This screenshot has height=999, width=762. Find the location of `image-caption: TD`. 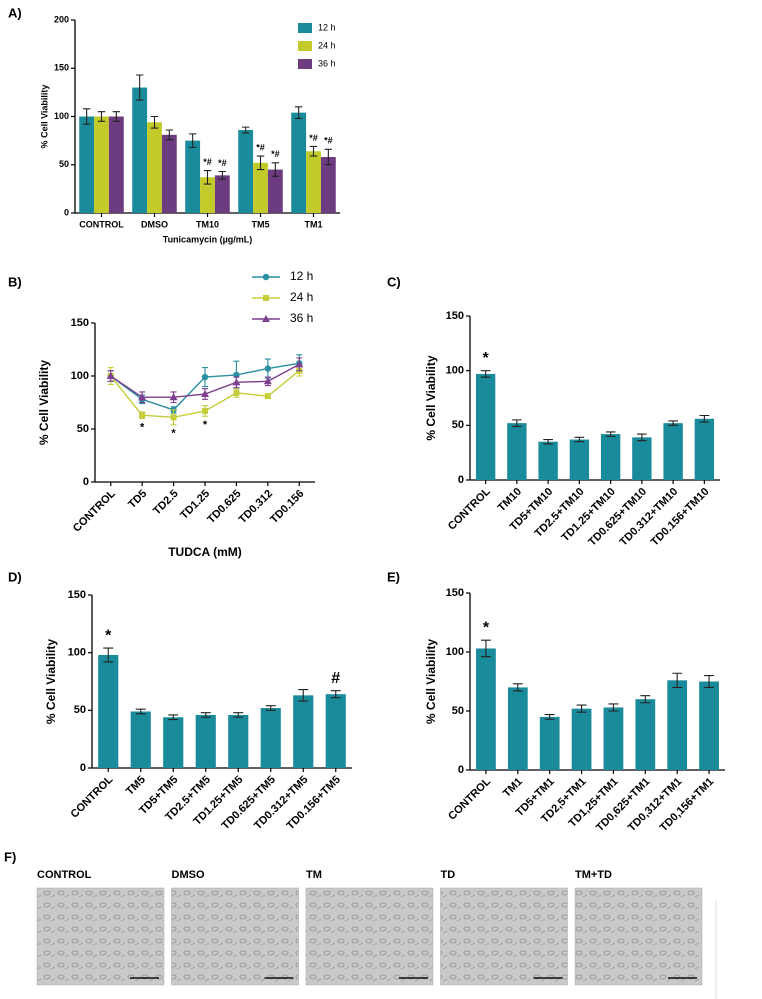

image-caption: TD is located at coordinates (448, 875).